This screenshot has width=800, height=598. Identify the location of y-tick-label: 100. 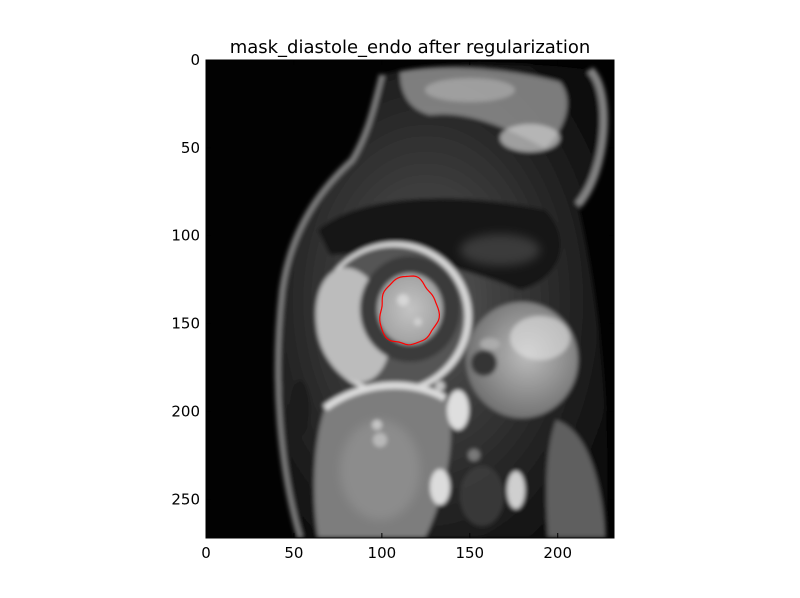
(185, 236).